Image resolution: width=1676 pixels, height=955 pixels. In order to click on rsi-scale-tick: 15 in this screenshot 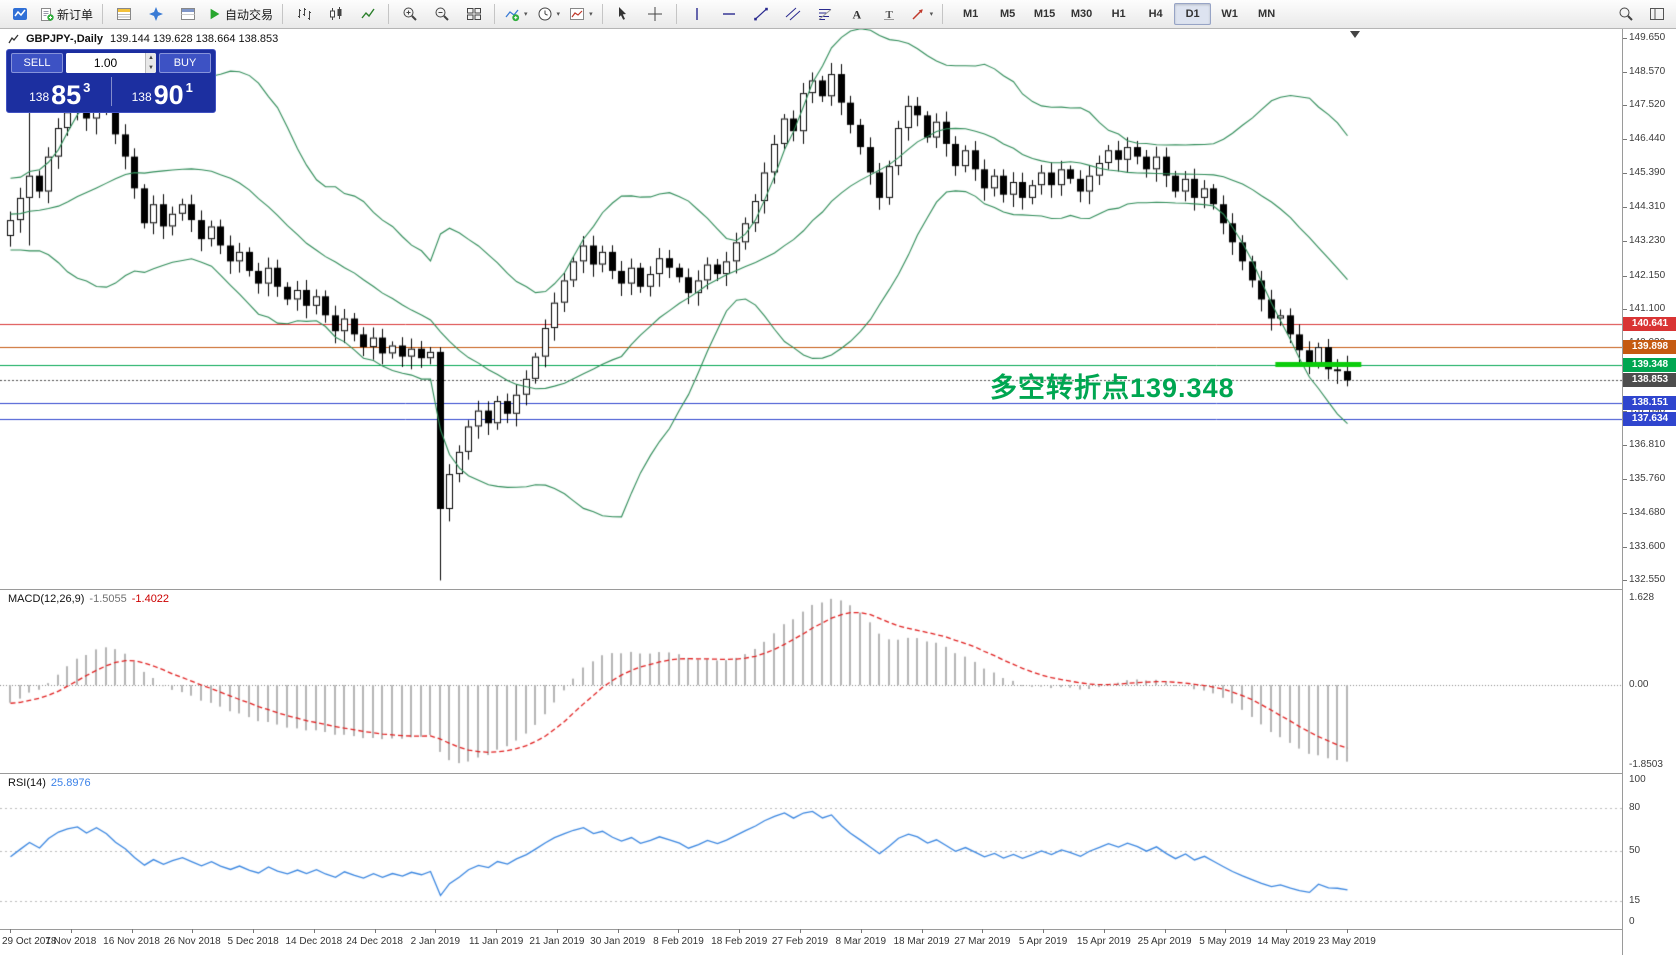, I will do `click(1635, 900)`.